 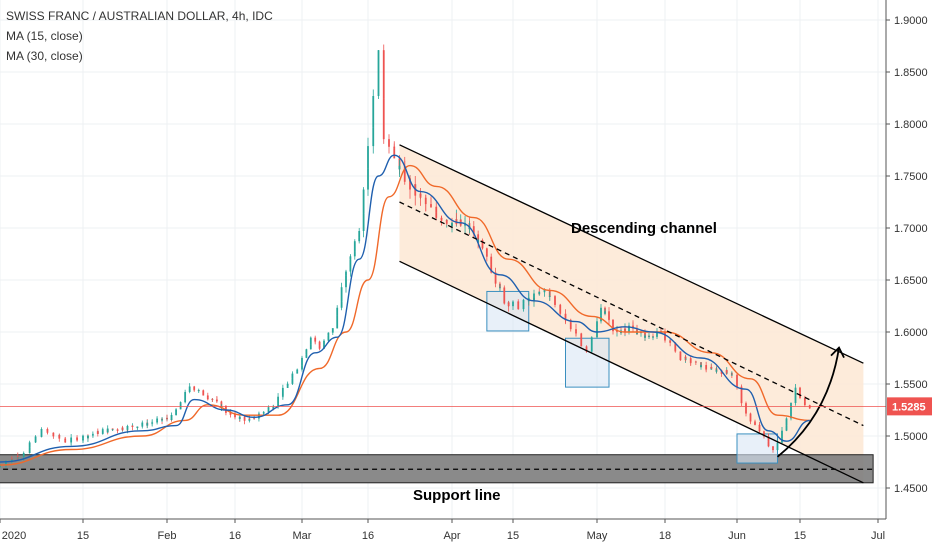 What do you see at coordinates (44, 36) in the screenshot?
I see `legend-ma15: MA (15, close)` at bounding box center [44, 36].